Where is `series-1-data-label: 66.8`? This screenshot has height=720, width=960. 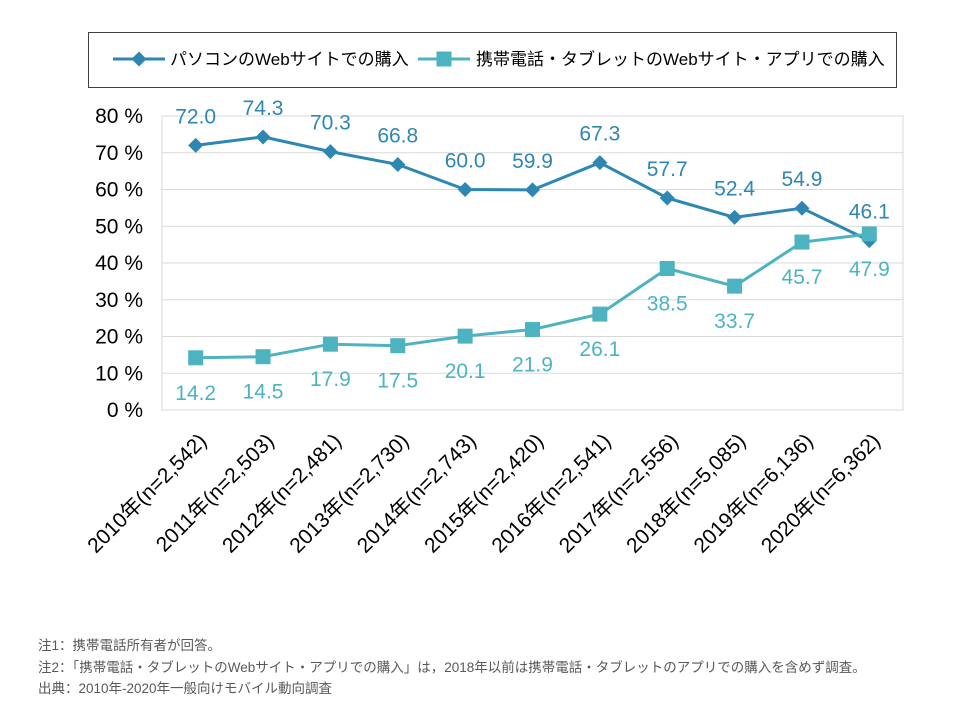 series-1-data-label: 66.8 is located at coordinates (397, 136).